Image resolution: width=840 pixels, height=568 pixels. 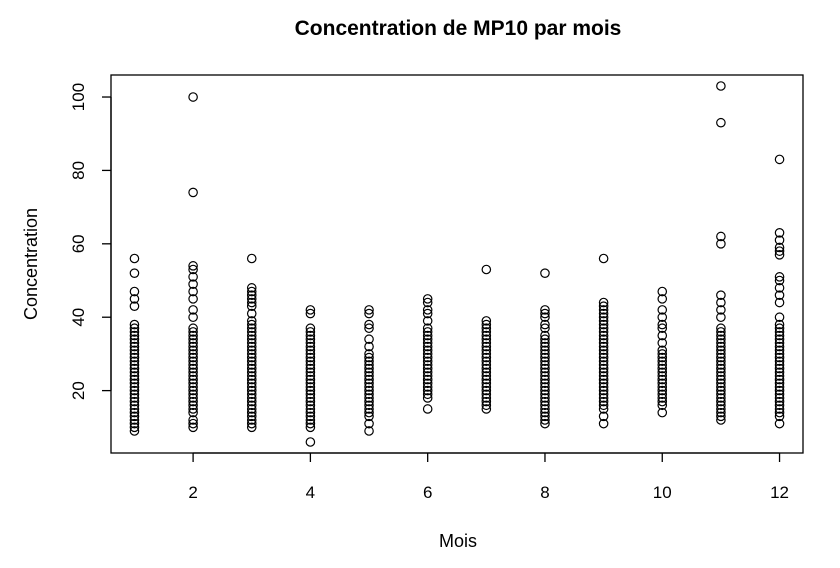 I want to click on y-axis: 20 40 60 80 100, so click(x=90, y=241).